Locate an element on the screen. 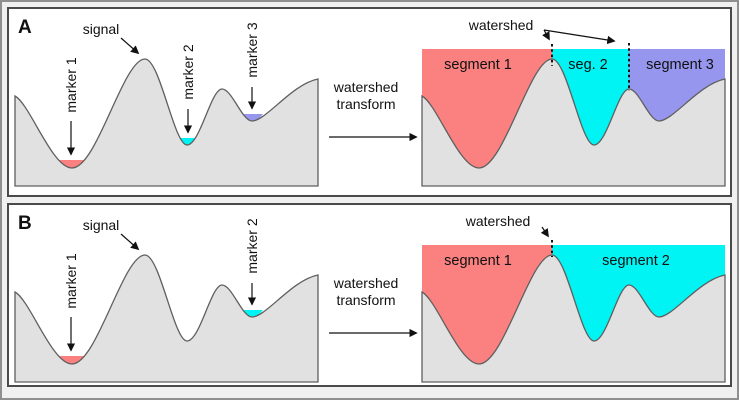 The width and height of the screenshot is (739, 400). panel-b-signal-arrow is located at coordinates (130, 242).